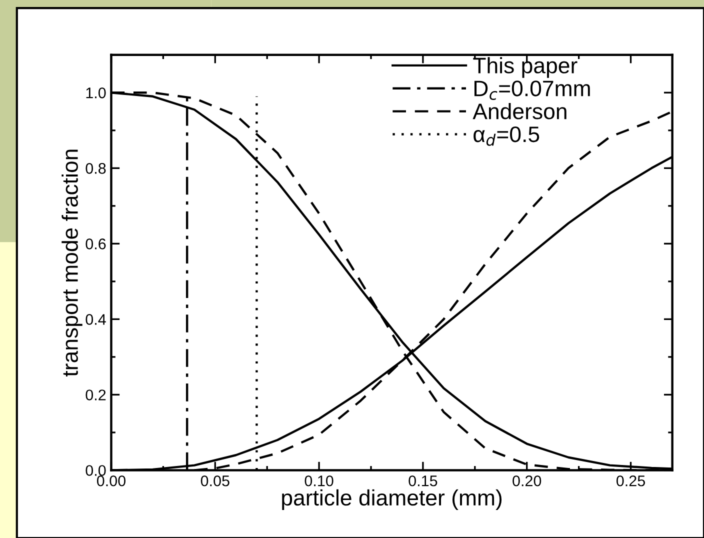  What do you see at coordinates (96, 319) in the screenshot?
I see `y-tick-label: 0.4` at bounding box center [96, 319].